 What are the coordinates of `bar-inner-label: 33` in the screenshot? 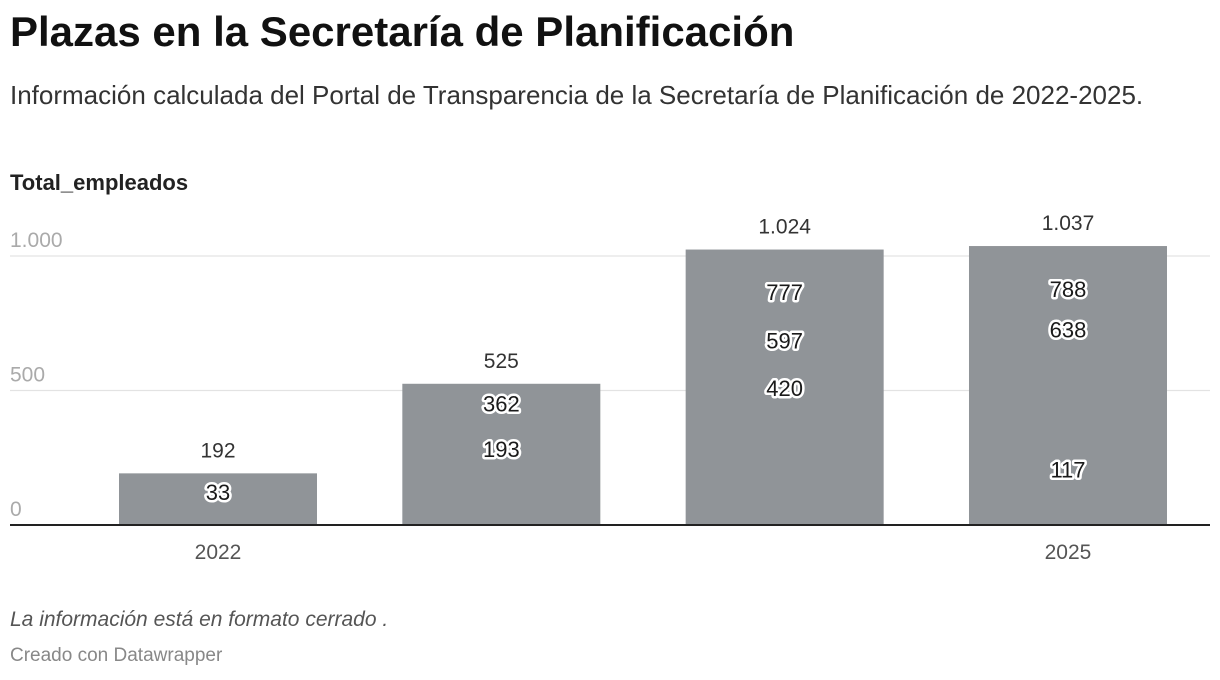 It's located at (218, 492).